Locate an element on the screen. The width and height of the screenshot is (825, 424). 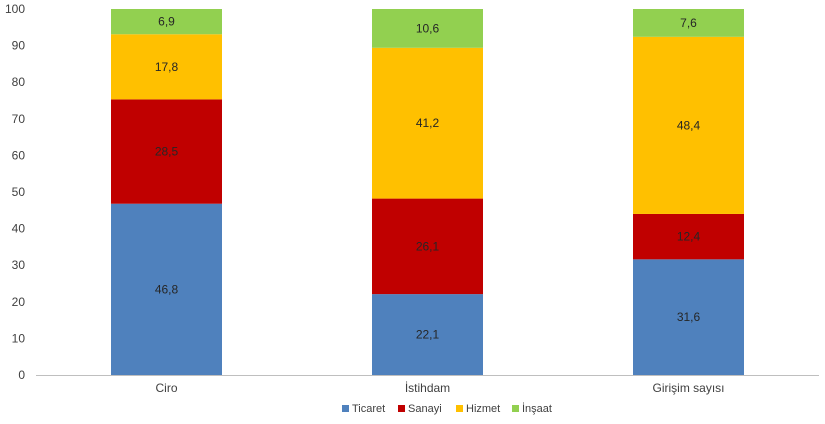
data-label: 6,9 is located at coordinates (166, 22).